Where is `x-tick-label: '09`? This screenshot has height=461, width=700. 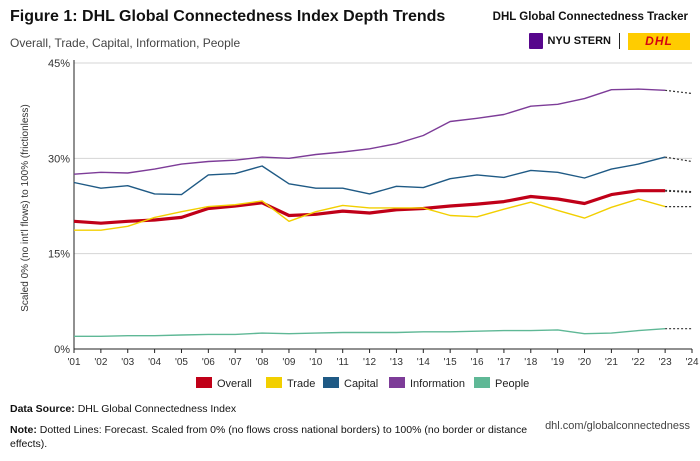
x-tick-label: '09 is located at coordinates (288, 362).